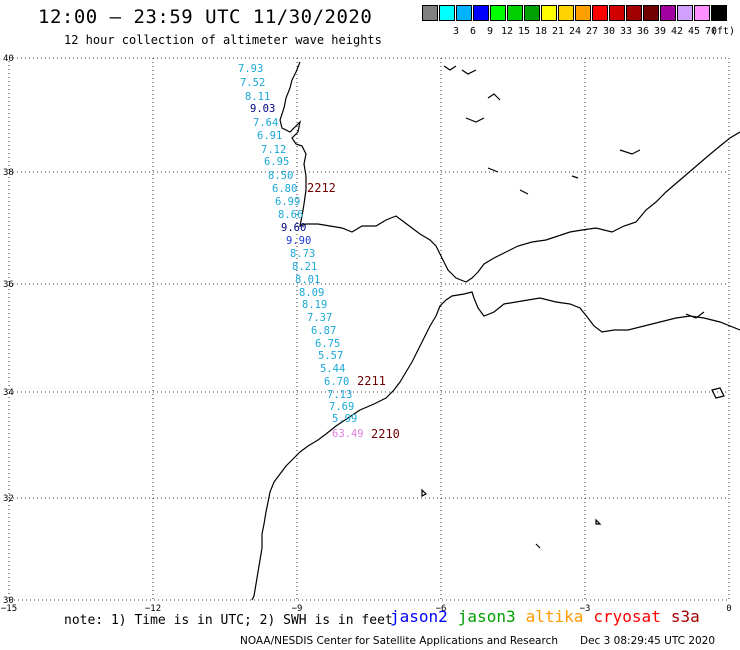 The height and width of the screenshot is (650, 740). Describe the element at coordinates (490, 31) in the screenshot. I see `legend-swatch-label: 9` at that location.